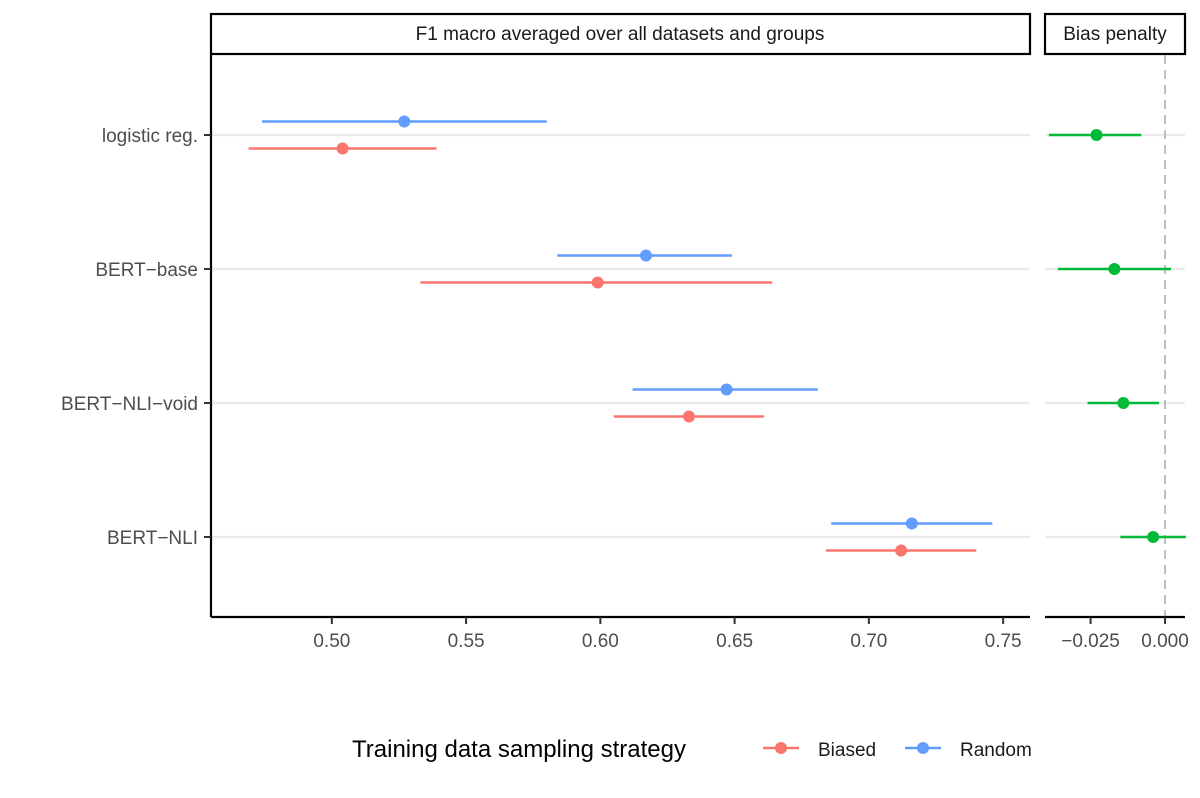  Describe the element at coordinates (1114, 269) in the screenshot. I see `penalty-point-bert-base` at that location.